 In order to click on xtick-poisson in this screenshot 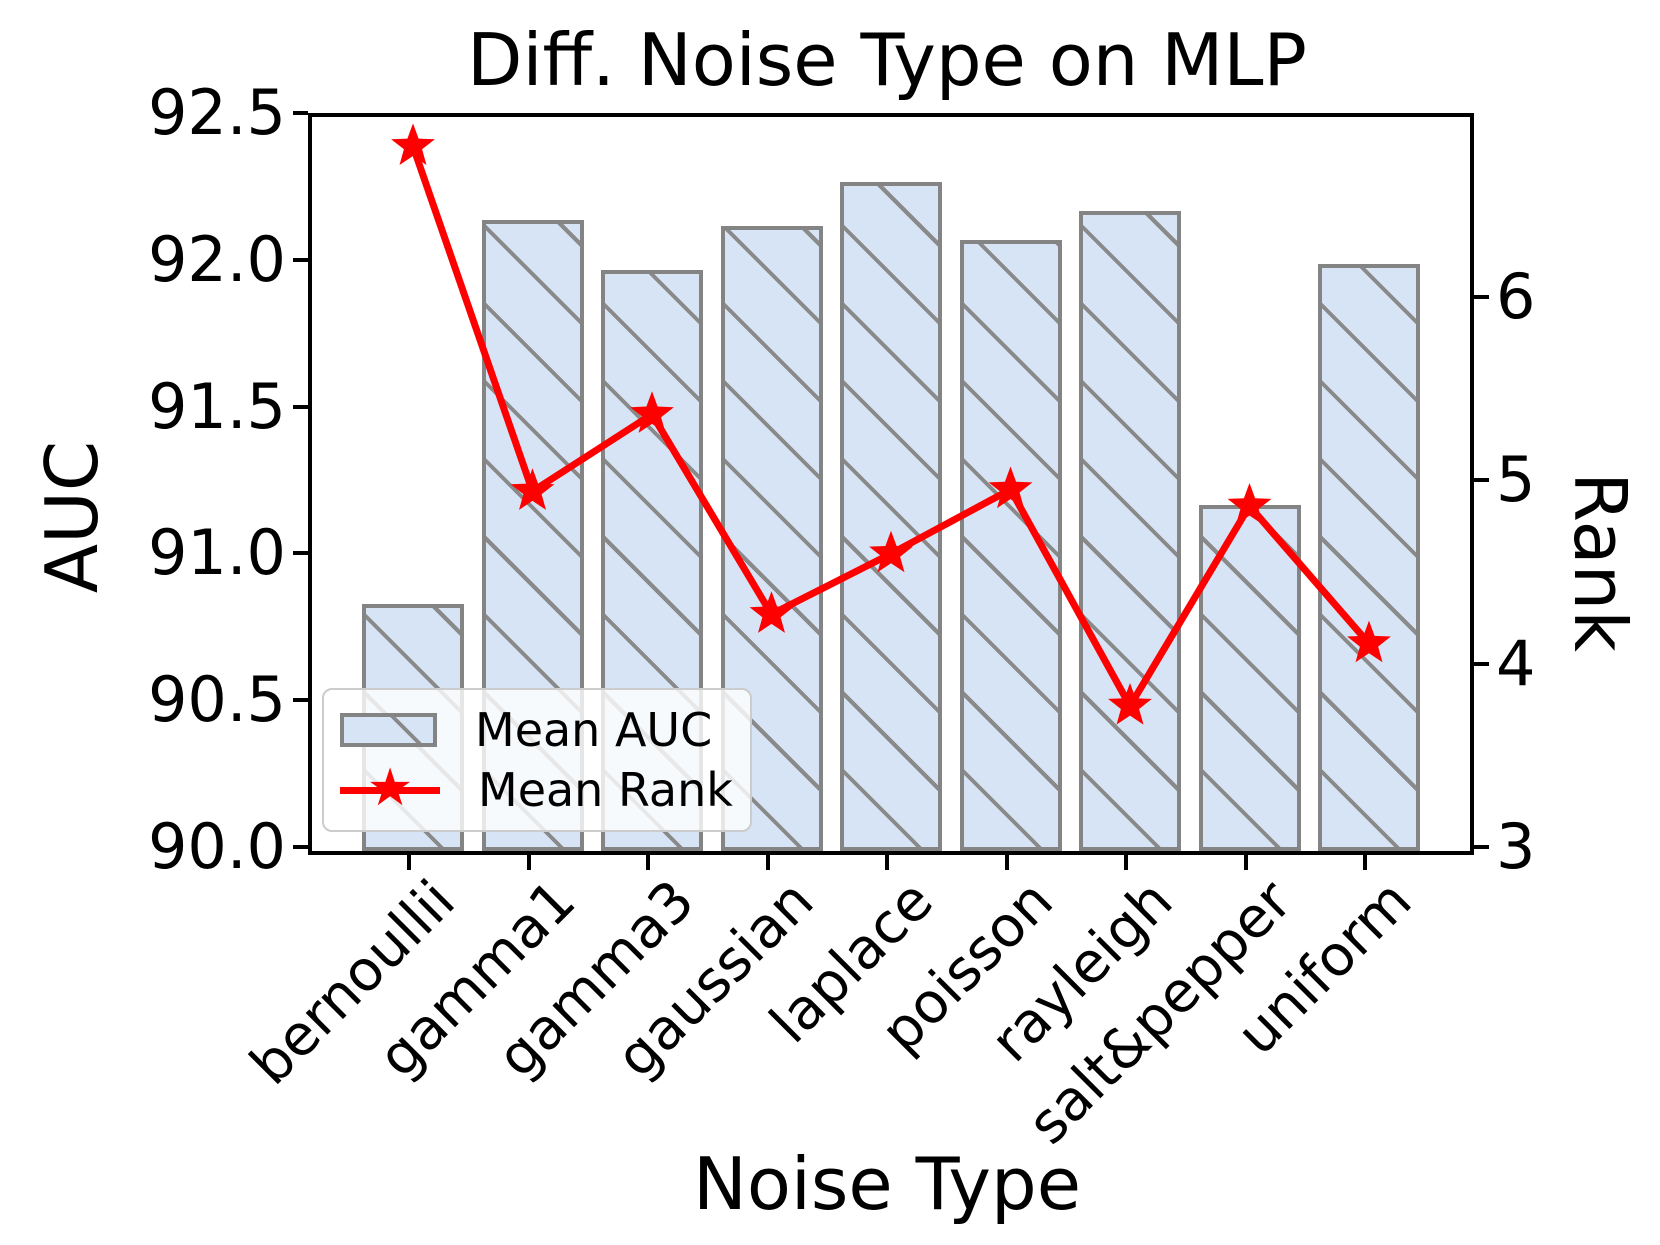, I will do `click(1006, 862)`.